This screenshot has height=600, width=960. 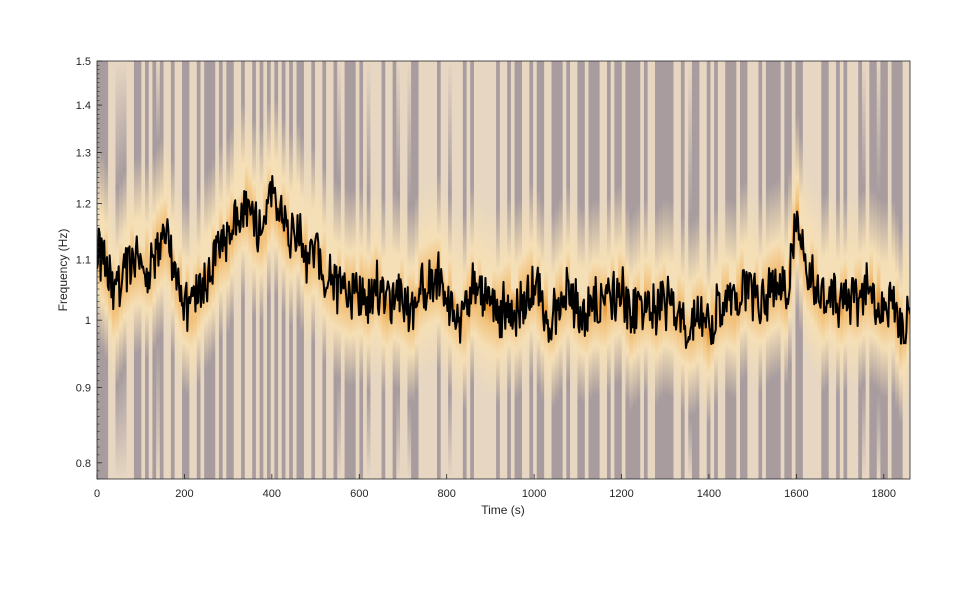 What do you see at coordinates (89, 268) in the screenshot?
I see `y-axis: 0.8 0.9 1 1.1 1.2 1.3 1.4 1.5` at bounding box center [89, 268].